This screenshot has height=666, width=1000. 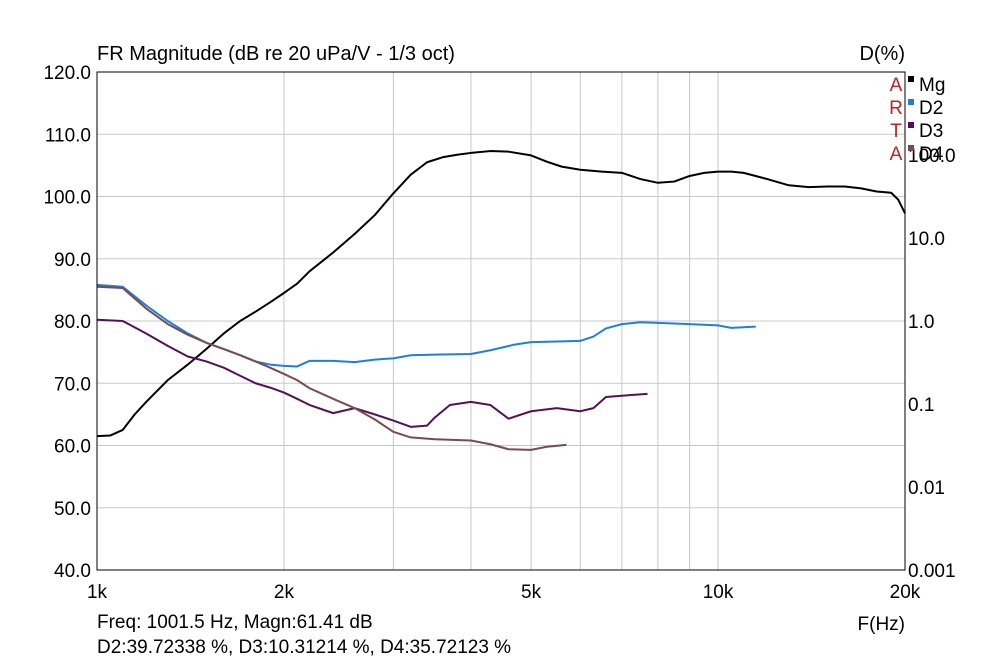 I want to click on y-tick-label: 50.0, so click(x=72, y=509).